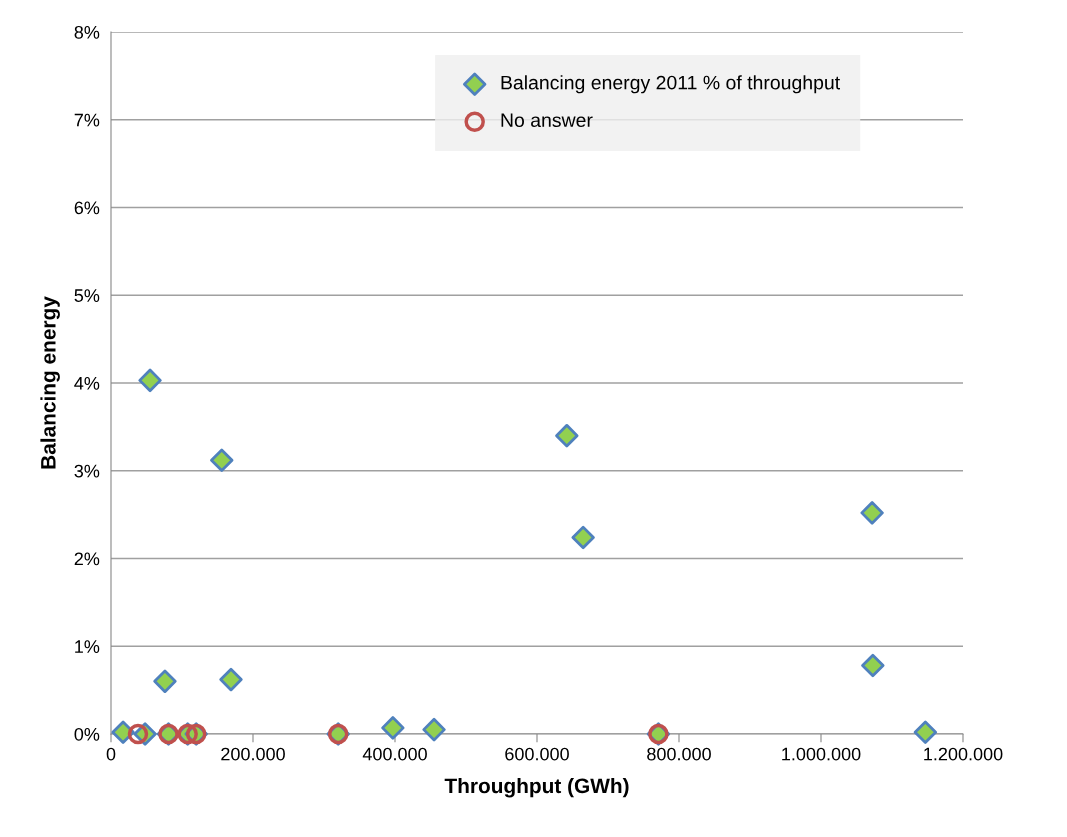 The width and height of the screenshot is (1067, 837). I want to click on x-tick-label: 0, so click(111, 754).